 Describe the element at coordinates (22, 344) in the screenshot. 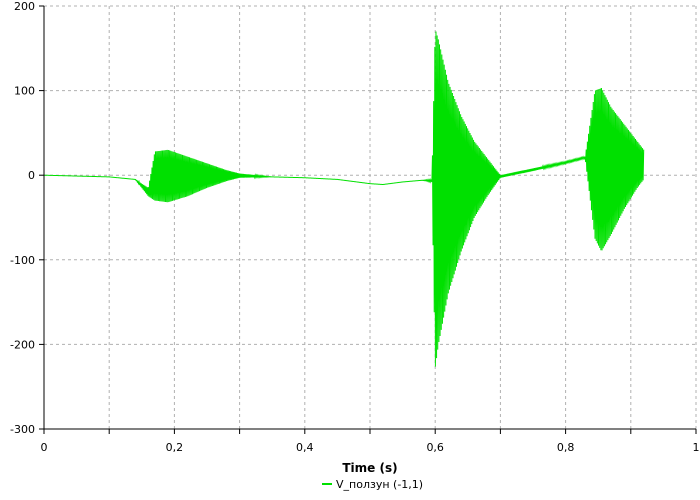

I see `y-tick-label-1: -200` at that location.